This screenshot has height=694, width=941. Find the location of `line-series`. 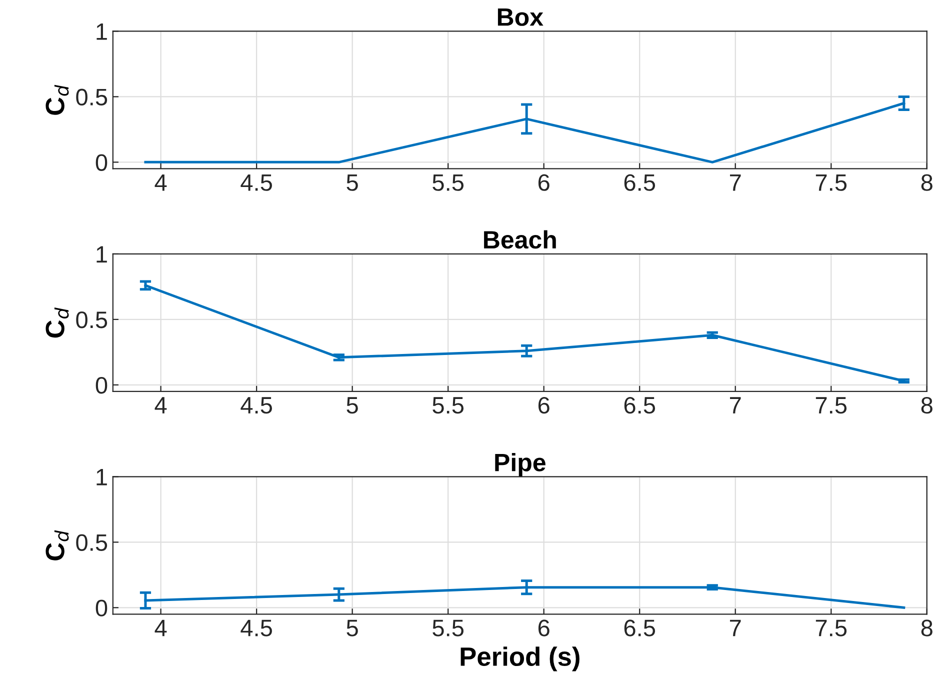

line-series is located at coordinates (525, 597).